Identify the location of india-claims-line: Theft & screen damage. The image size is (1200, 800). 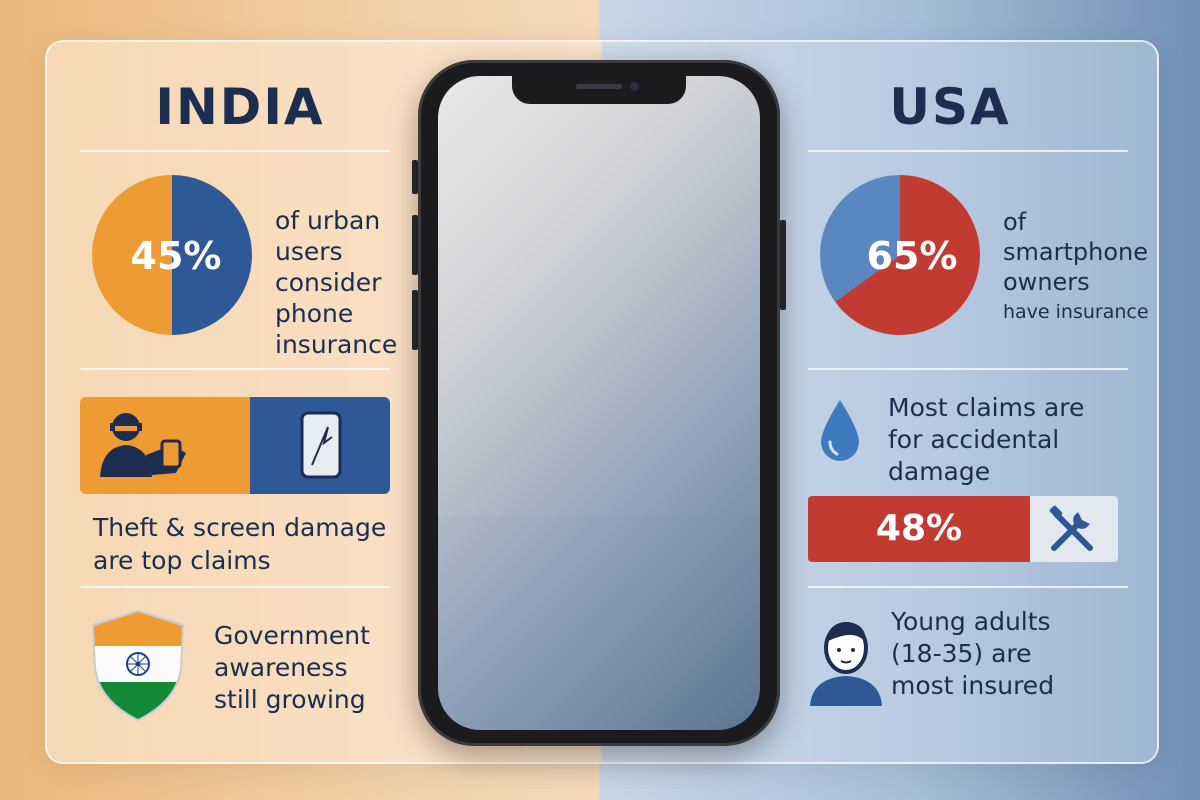
(240, 527).